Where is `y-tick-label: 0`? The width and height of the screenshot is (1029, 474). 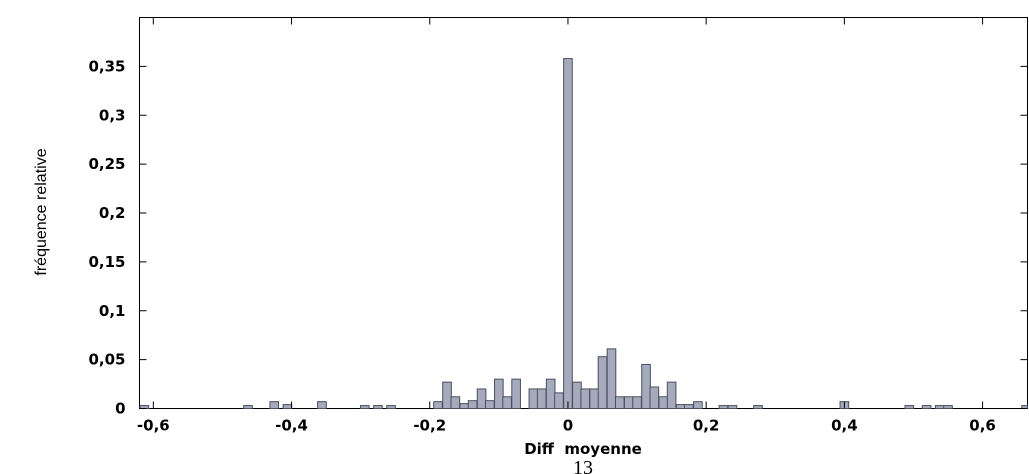 y-tick-label: 0 is located at coordinates (120, 409).